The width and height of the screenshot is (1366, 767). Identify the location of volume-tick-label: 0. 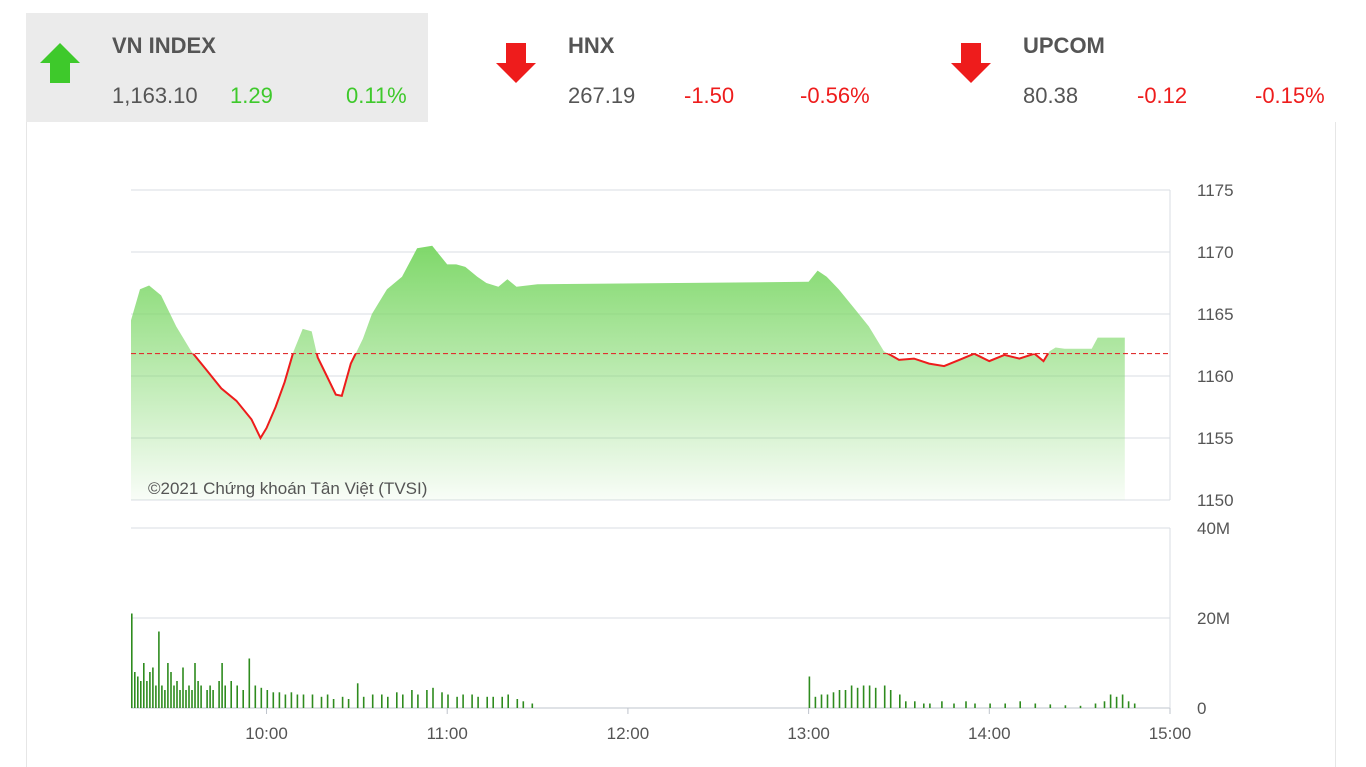
(1201, 708).